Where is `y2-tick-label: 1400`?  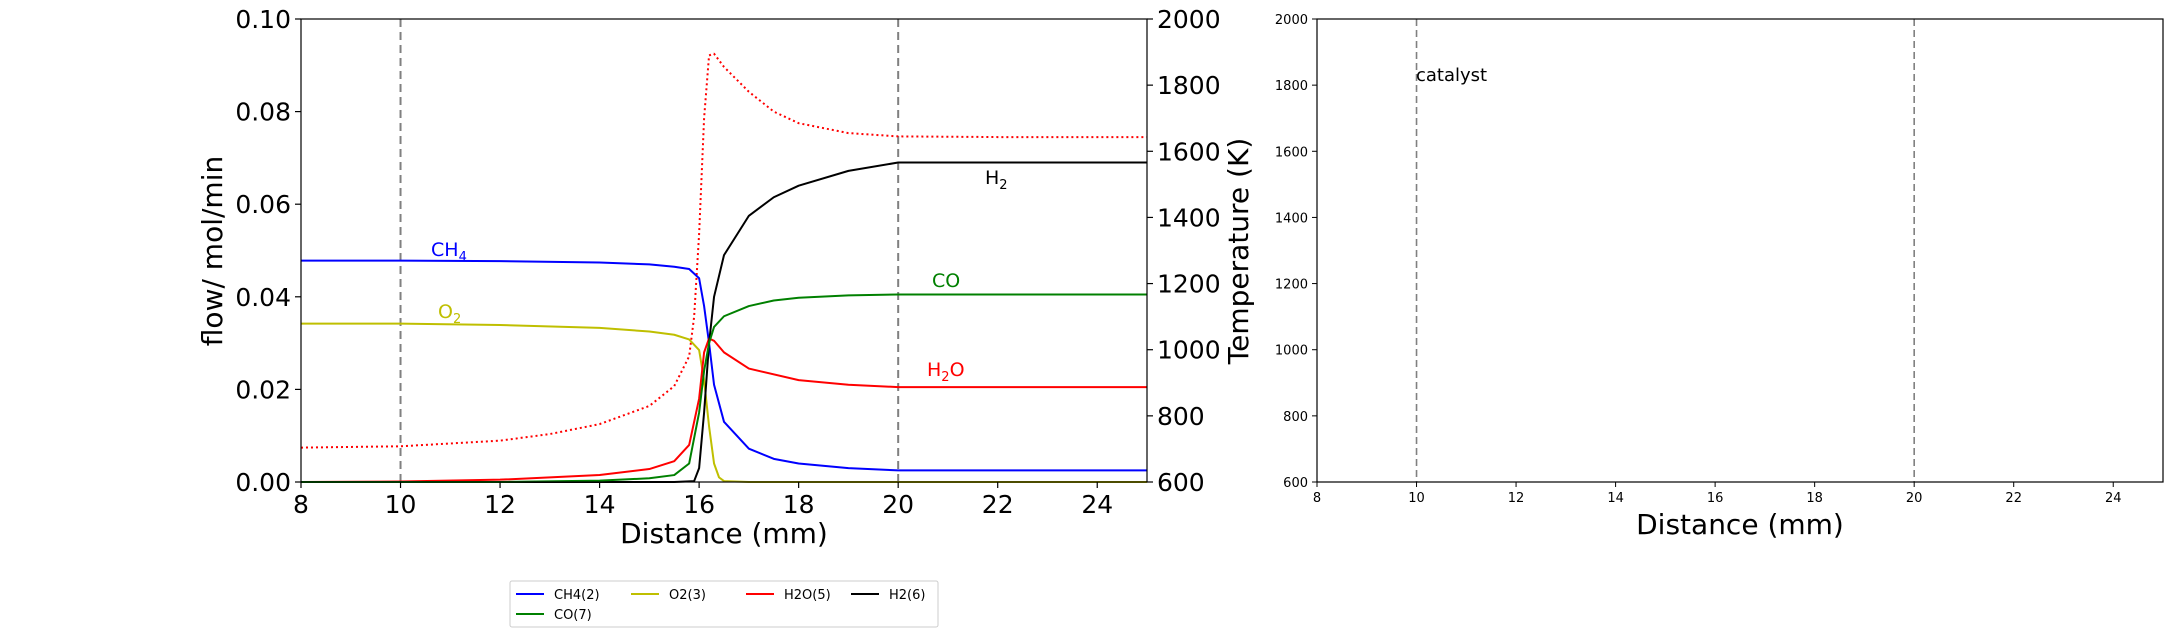
y2-tick-label: 1400 is located at coordinates (1189, 217).